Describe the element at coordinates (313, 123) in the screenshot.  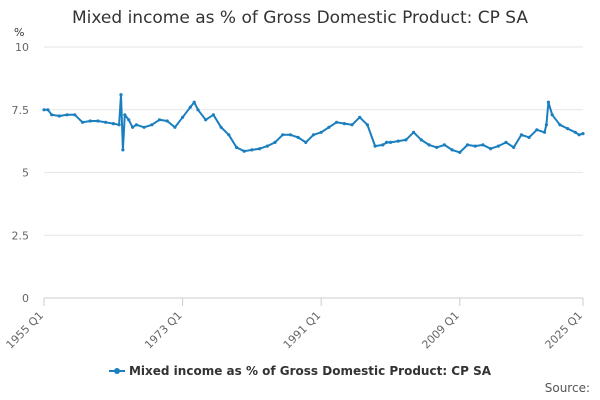
I see `series-line` at that location.